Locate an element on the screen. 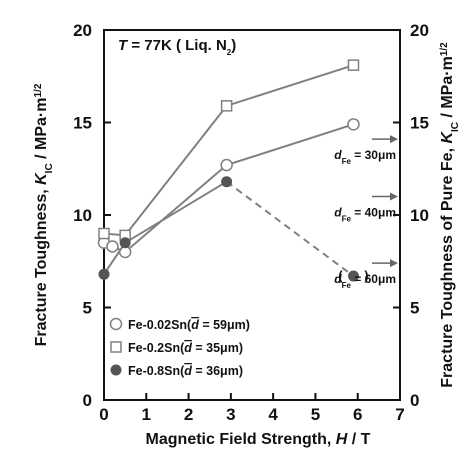  x-tick-label: 5 is located at coordinates (315, 414).